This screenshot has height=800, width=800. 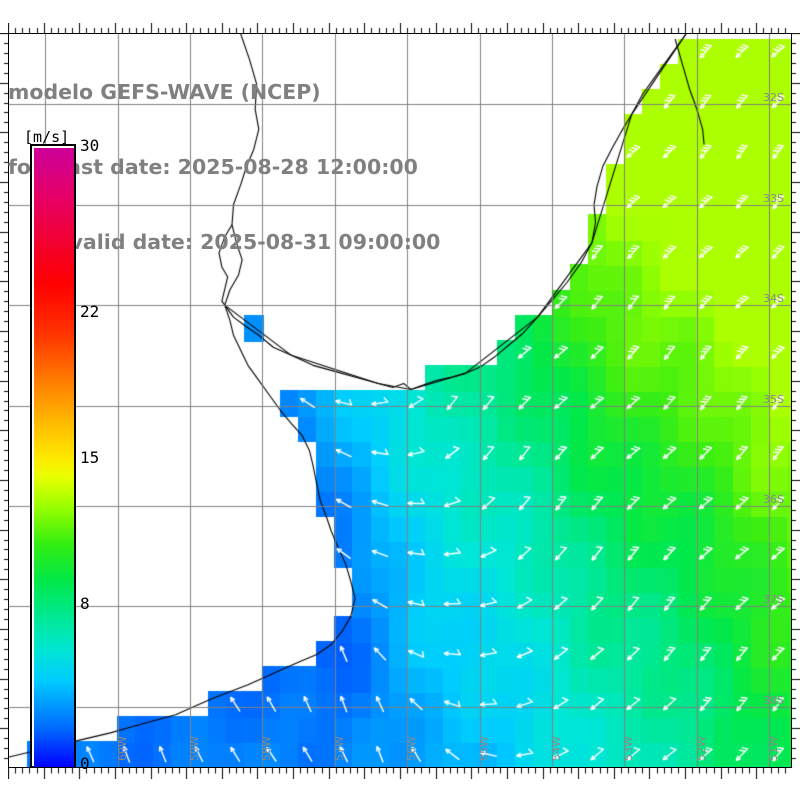 I want to click on axis-ticks-left, so click(x=4, y=400).